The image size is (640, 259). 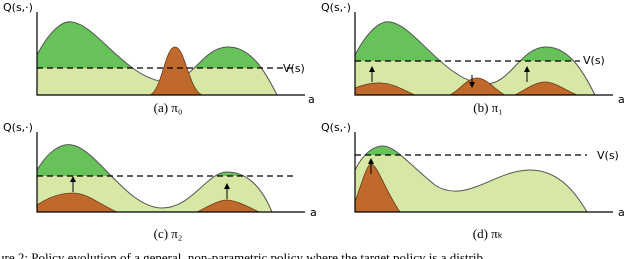 What do you see at coordinates (168, 233) in the screenshot?
I see `subcaption: (c) π₂` at bounding box center [168, 233].